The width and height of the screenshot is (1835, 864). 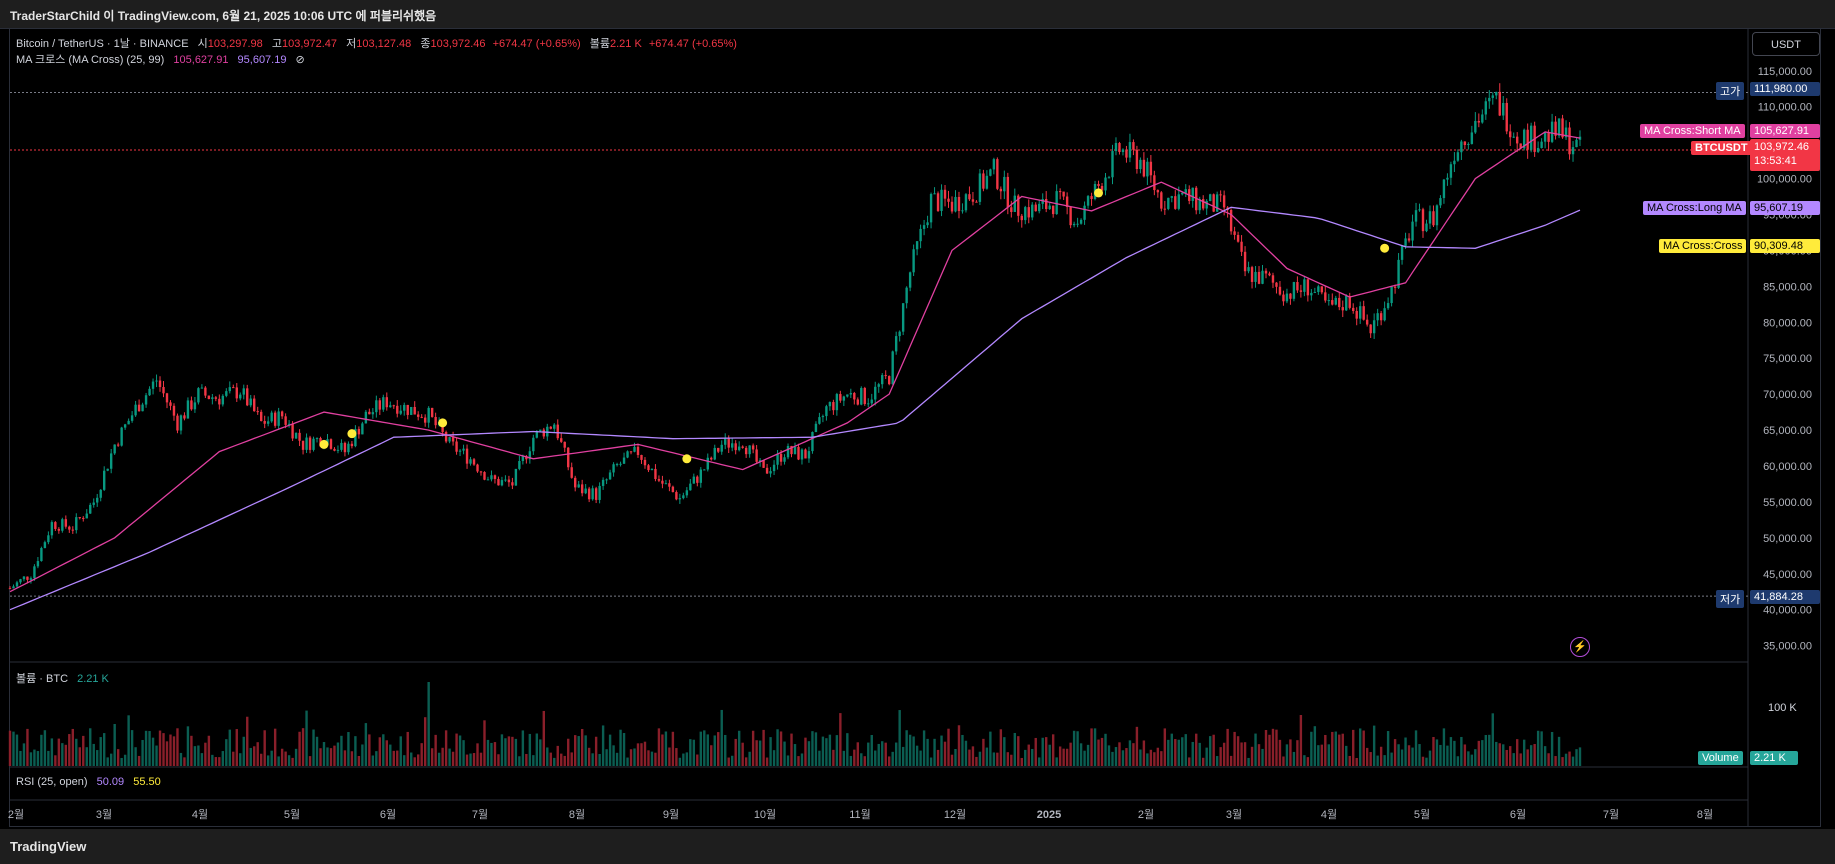 What do you see at coordinates (262, 60) in the screenshot?
I see `ma-long-value: 95,607.19` at bounding box center [262, 60].